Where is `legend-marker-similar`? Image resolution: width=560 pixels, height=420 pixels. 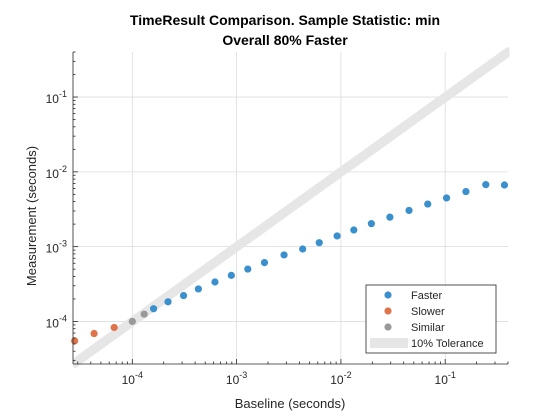 legend-marker-similar is located at coordinates (388, 327).